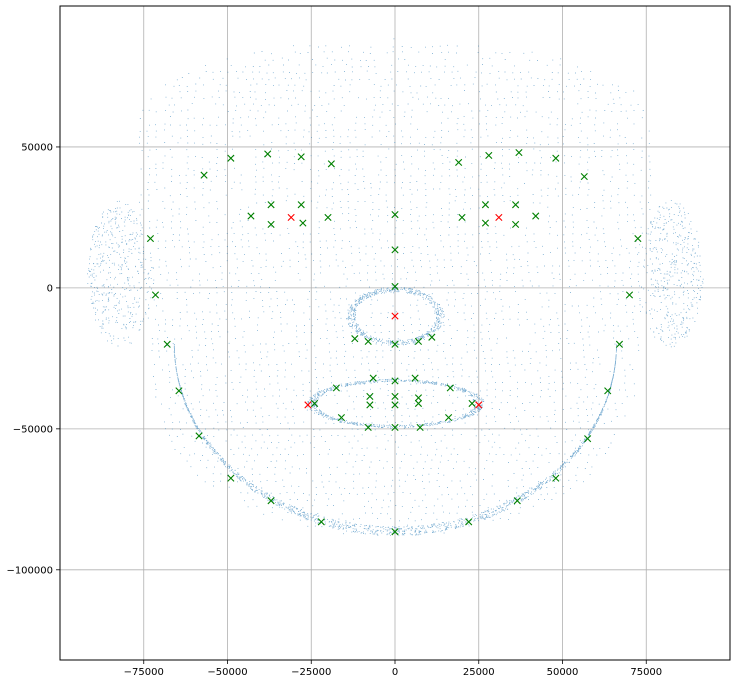  Describe the element at coordinates (144, 672) in the screenshot. I see `x-tick-label: −75000` at that location.